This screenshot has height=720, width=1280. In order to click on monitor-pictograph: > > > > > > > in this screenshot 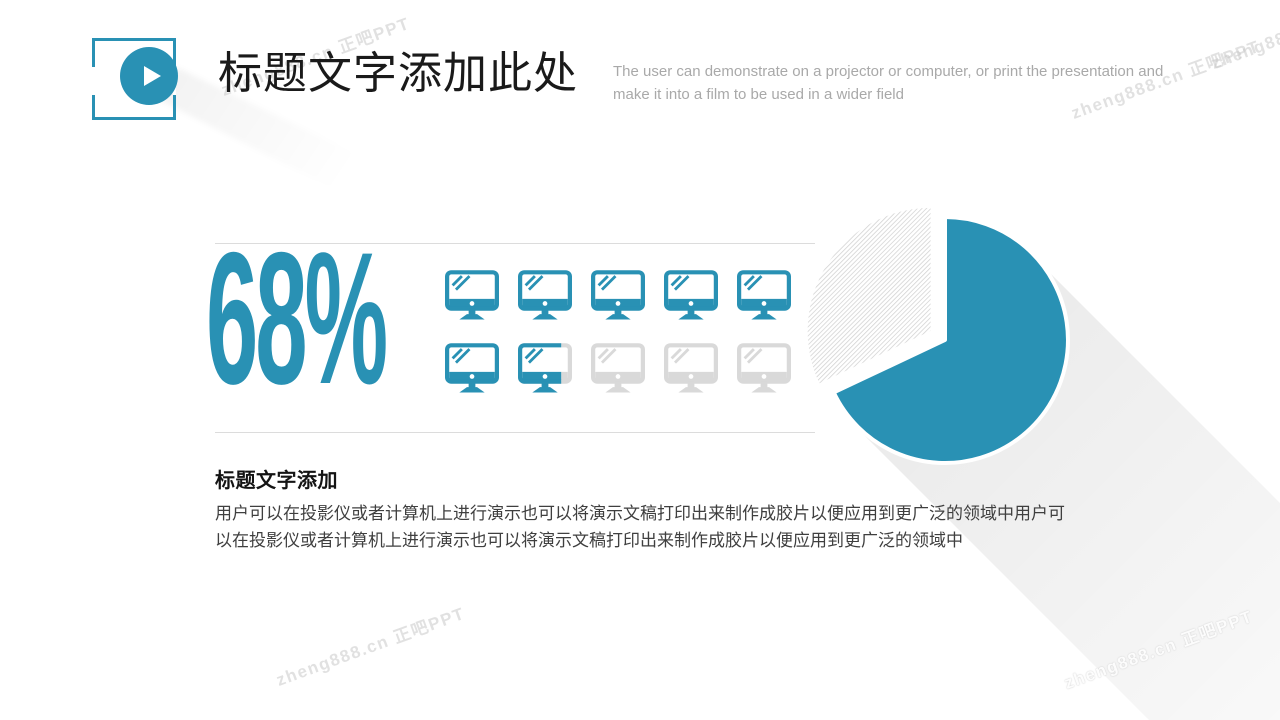, I will do `click(627, 334)`.